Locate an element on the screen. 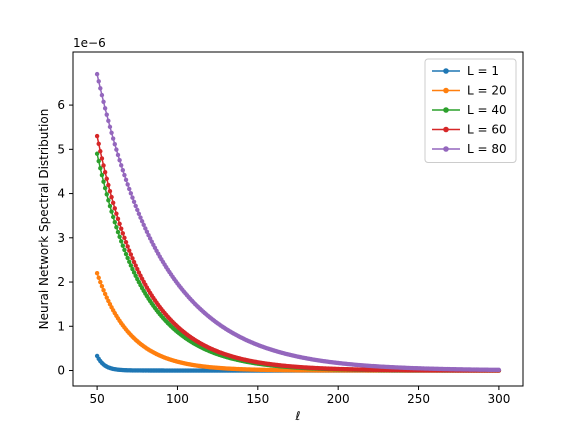  legend-label: L = 40 is located at coordinates (487, 110).